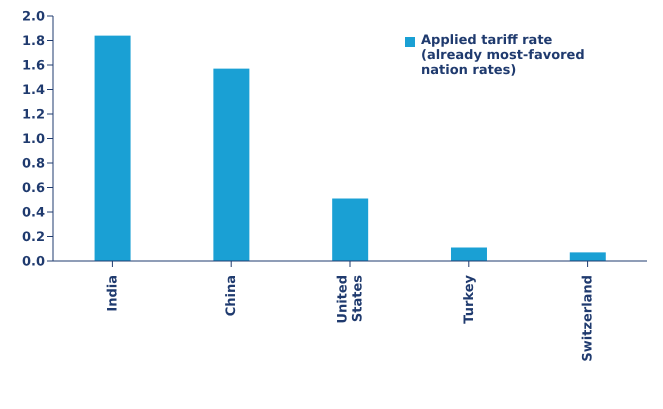 Image resolution: width=663 pixels, height=409 pixels. I want to click on y-tick-label: 0.8, so click(33, 164).